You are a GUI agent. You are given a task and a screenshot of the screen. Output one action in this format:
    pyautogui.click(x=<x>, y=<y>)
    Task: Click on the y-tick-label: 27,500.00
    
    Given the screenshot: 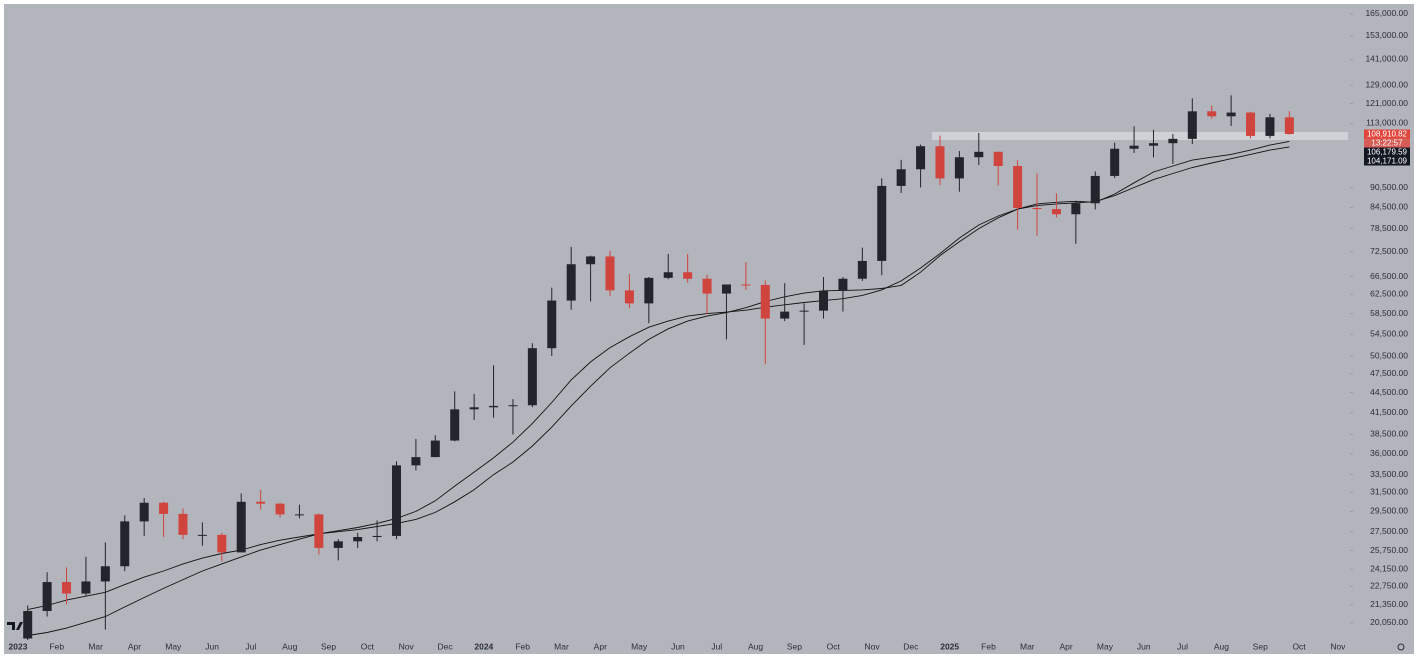 What is the action you would take?
    pyautogui.click(x=1389, y=531)
    